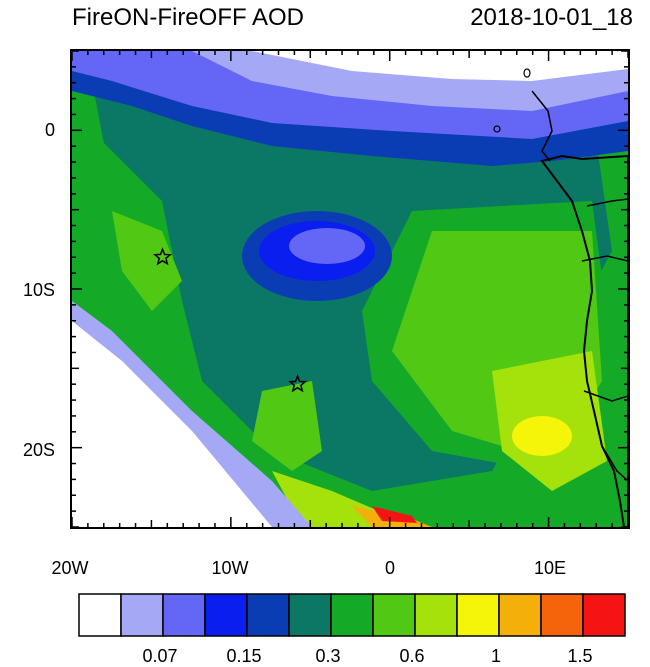 The image size is (650, 667). Describe the element at coordinates (495, 656) in the screenshot. I see `colorbar-label-1: 1` at that location.